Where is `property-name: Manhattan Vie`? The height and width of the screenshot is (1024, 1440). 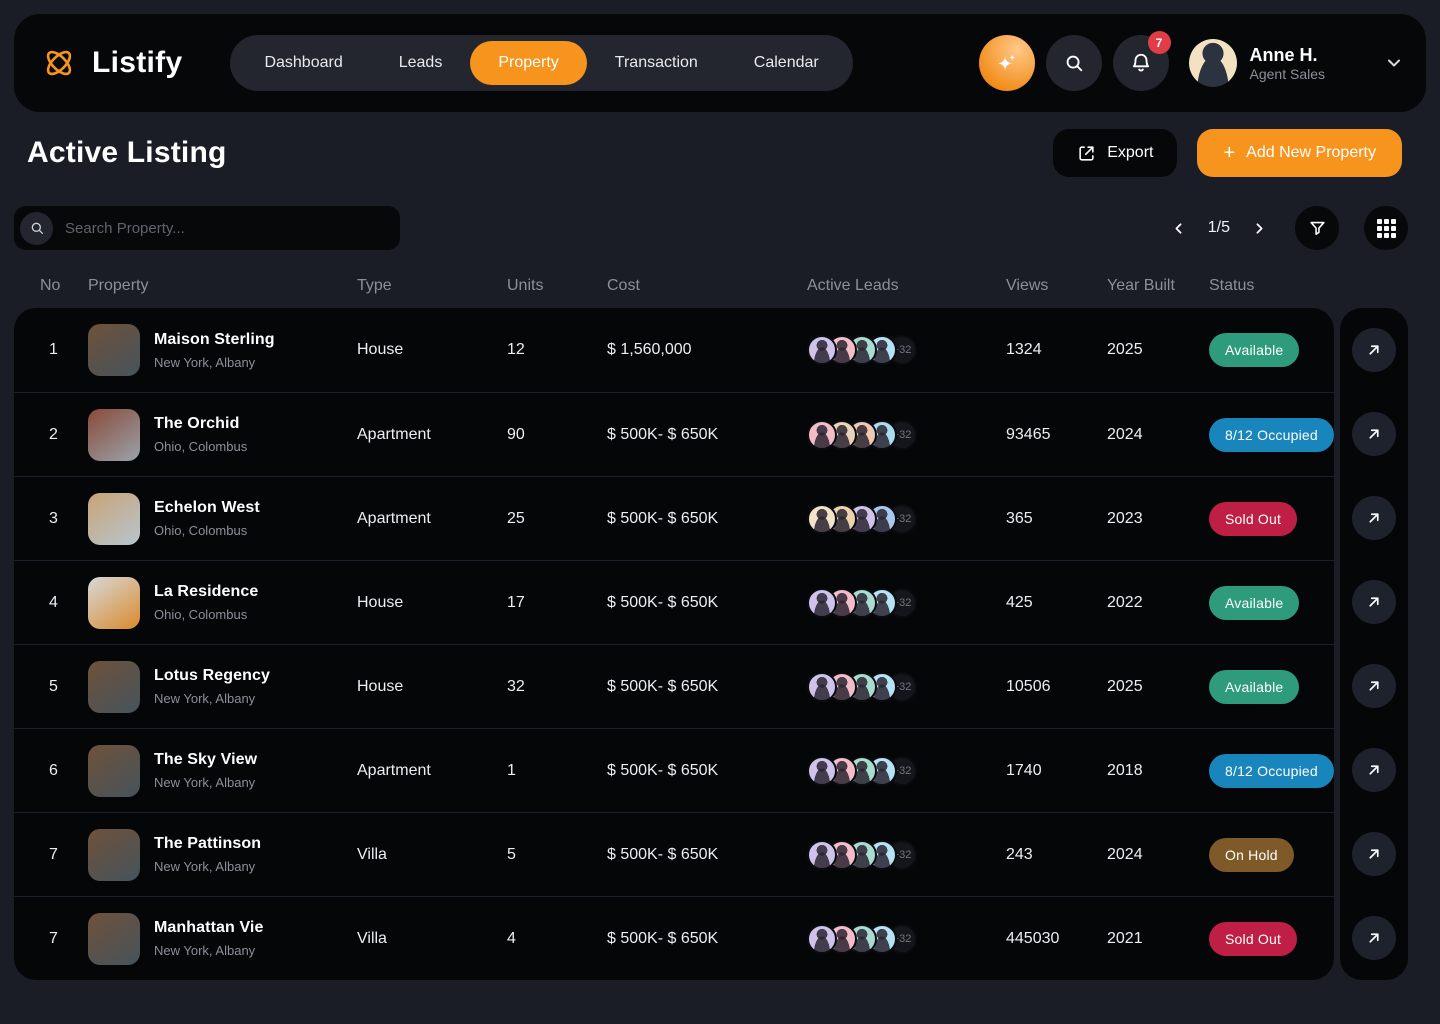
property-name: Manhattan Vie is located at coordinates (209, 927).